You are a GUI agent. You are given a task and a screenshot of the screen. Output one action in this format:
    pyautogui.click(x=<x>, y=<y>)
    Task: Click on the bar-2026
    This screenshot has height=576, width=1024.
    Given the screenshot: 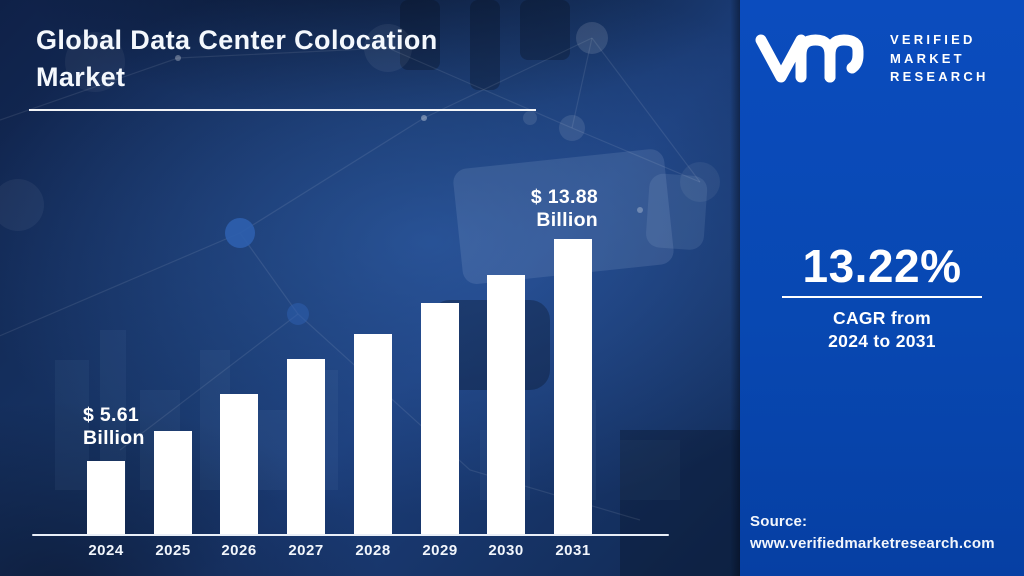 What is the action you would take?
    pyautogui.click(x=239, y=465)
    